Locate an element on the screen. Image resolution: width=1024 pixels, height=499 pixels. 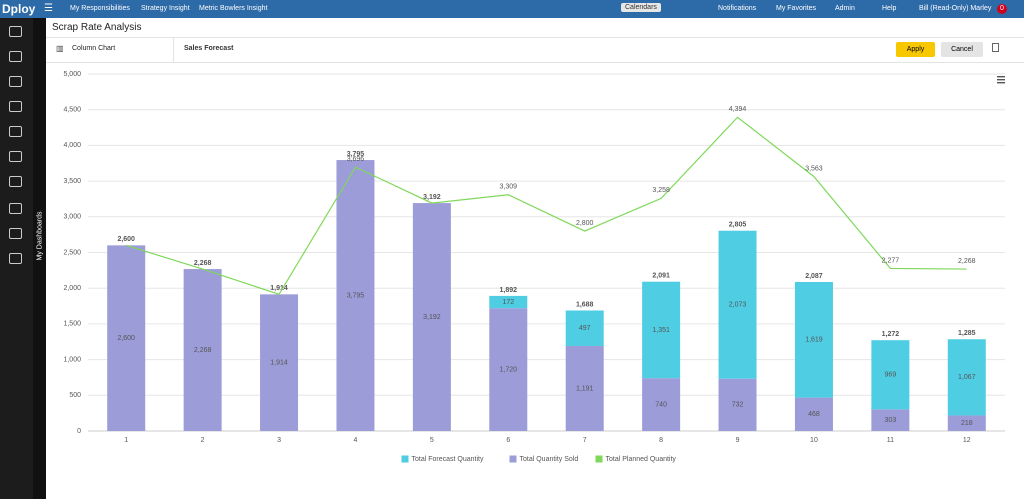
y-tick-label: 4,000 is located at coordinates (72, 145).